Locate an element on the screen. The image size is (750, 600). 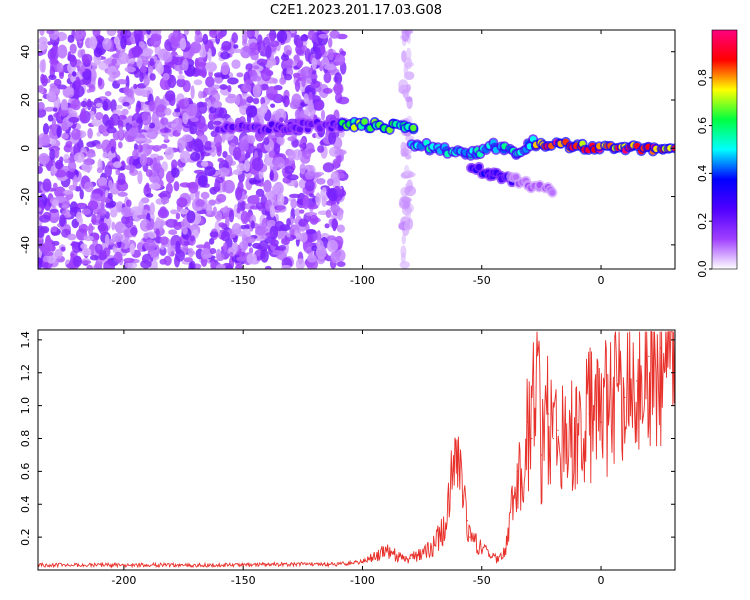
y-tick-label: -40 is located at coordinates (25, 245).